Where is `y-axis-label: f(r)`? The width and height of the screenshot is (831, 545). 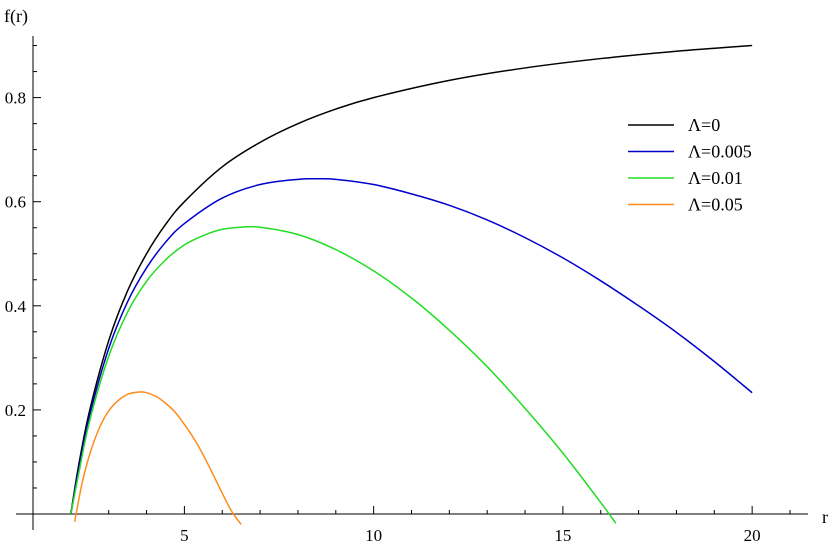
y-axis-label: f(r) is located at coordinates (16, 16).